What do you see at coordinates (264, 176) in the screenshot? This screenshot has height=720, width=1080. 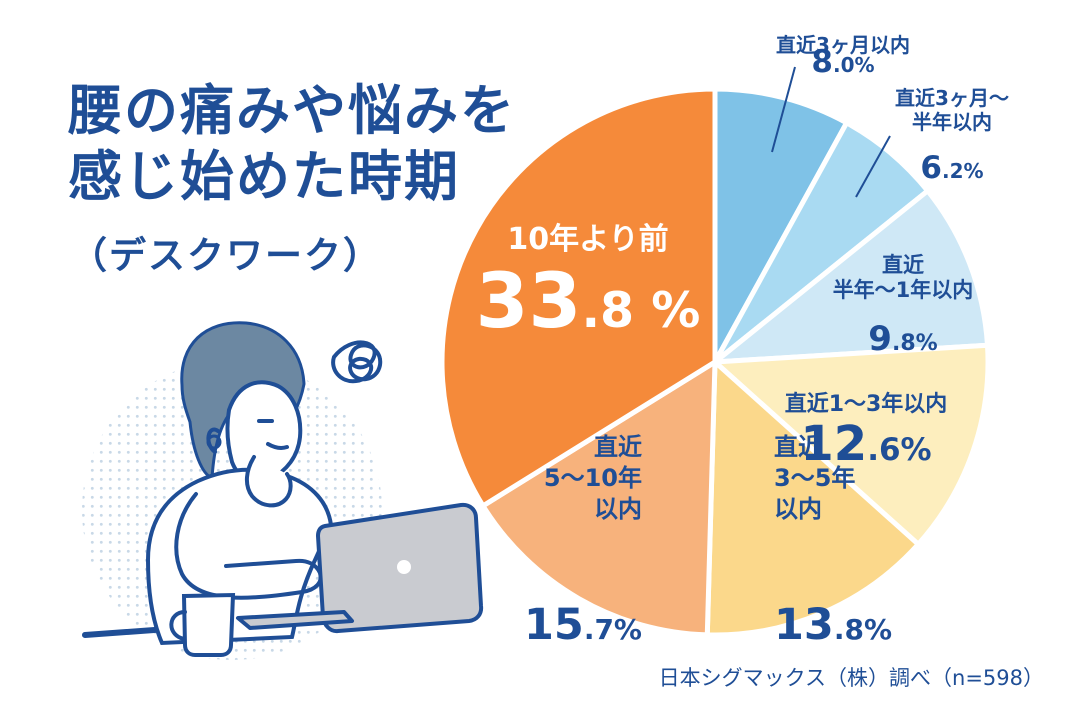 I see `chart-title-line-2: 感じ始めた時期` at bounding box center [264, 176].